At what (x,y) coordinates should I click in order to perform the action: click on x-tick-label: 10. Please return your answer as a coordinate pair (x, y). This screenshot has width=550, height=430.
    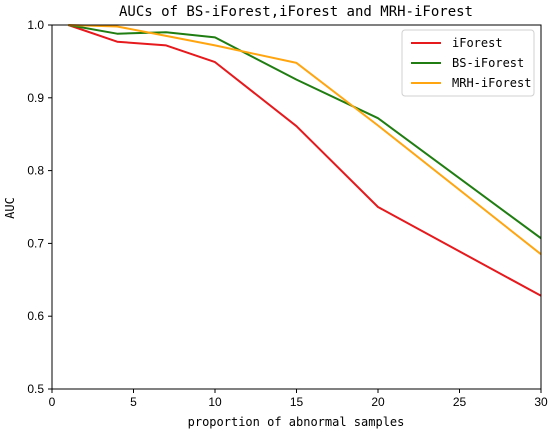
    Looking at the image, I should click on (215, 402).